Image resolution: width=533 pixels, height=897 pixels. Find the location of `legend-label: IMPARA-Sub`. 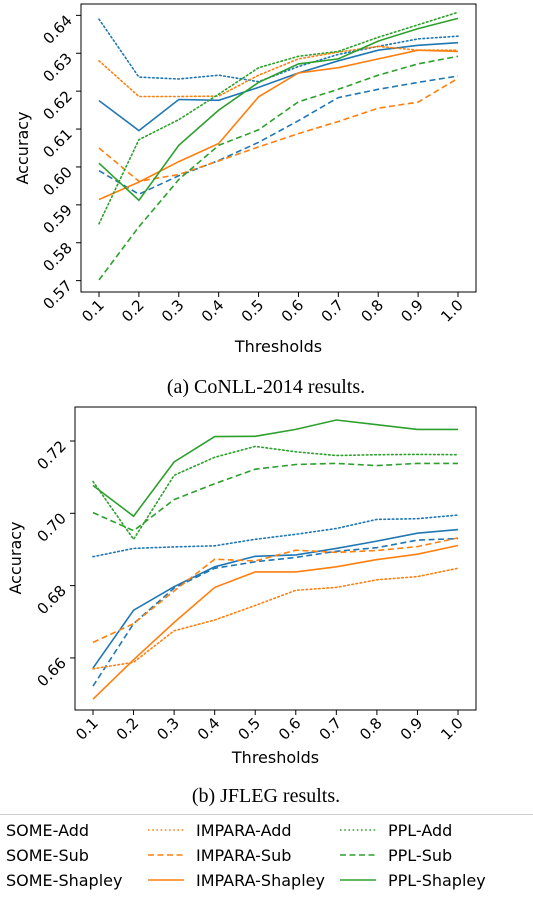

legend-label: IMPARA-Sub is located at coordinates (243, 855).